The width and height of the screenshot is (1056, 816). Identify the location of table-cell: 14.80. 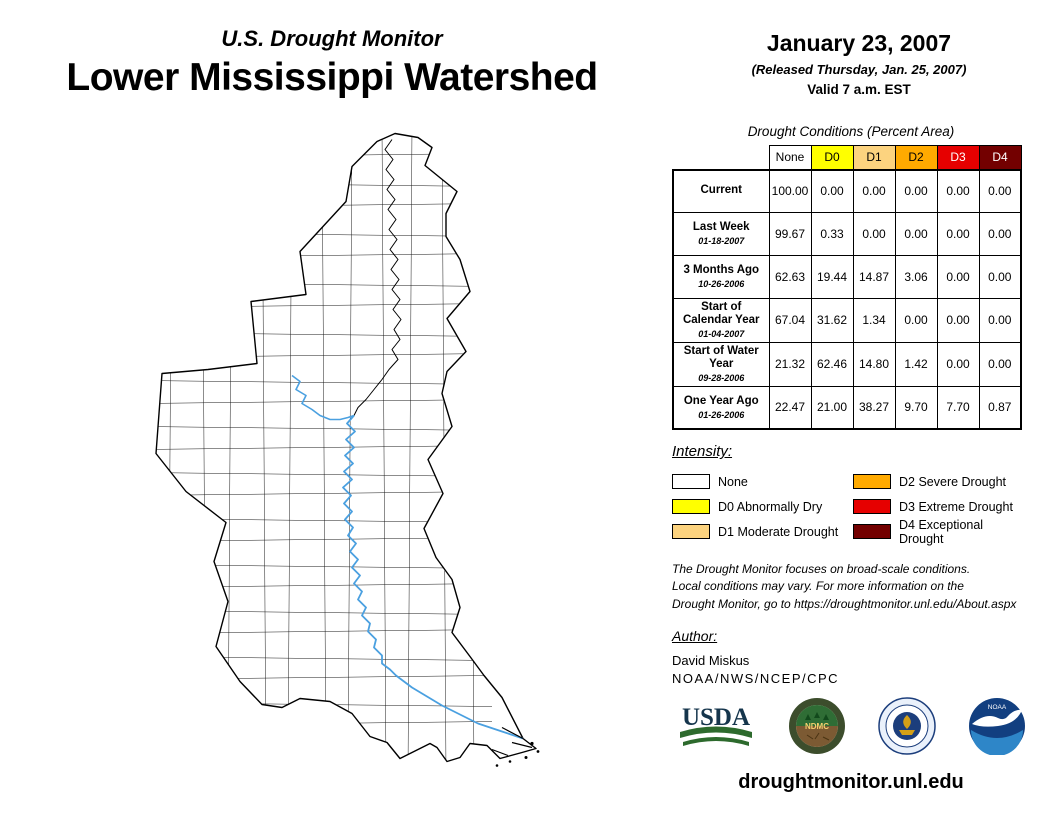
(874, 364).